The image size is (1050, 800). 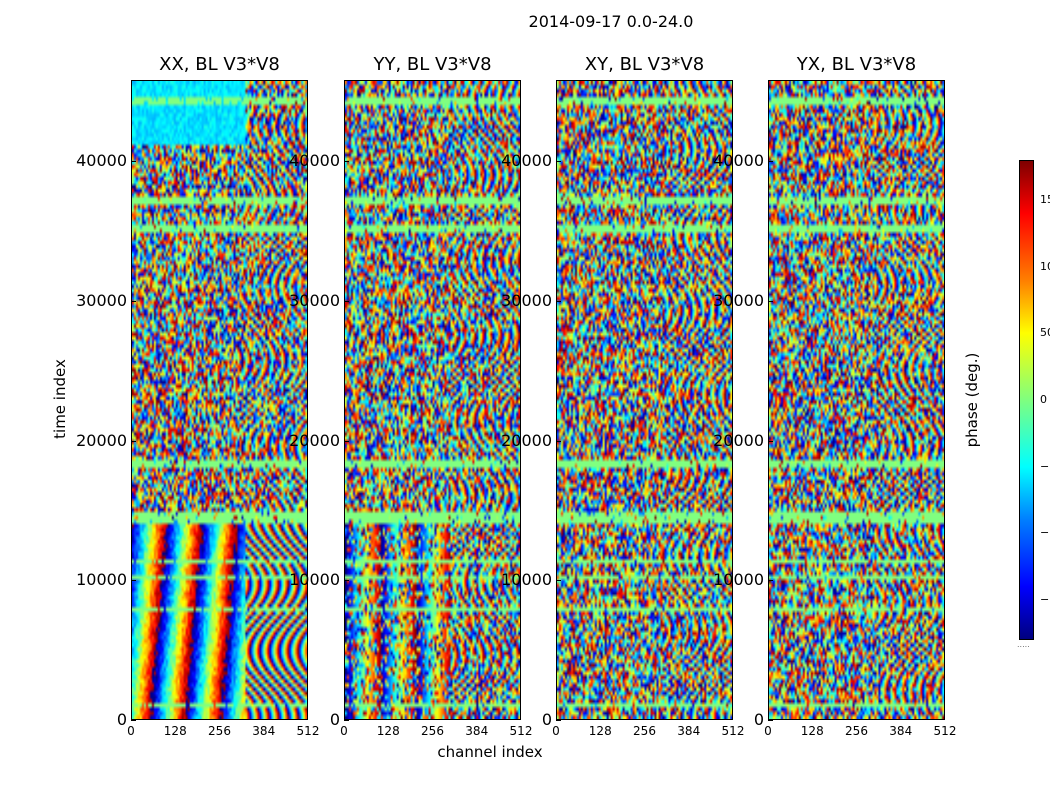 I want to click on colorbar-tick-label: 100, so click(x=1045, y=266).